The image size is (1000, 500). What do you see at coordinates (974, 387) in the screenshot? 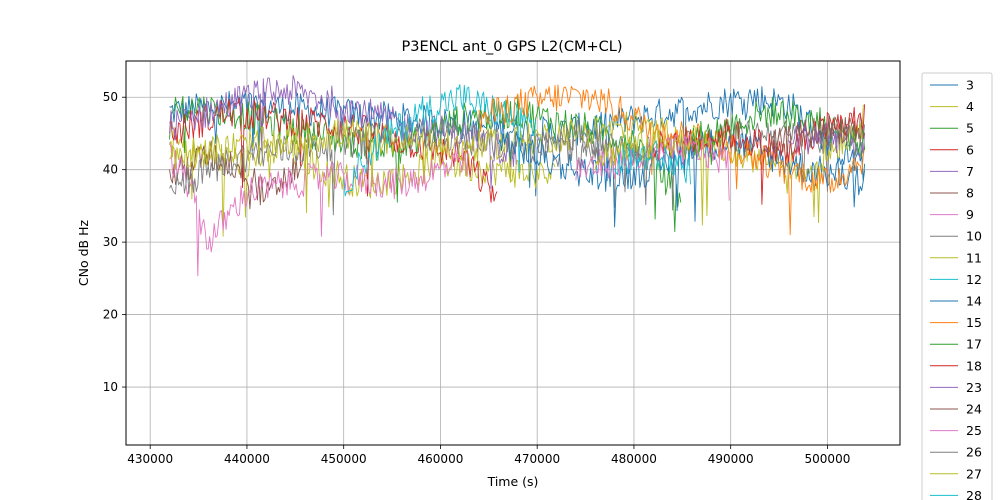
I see `legend-label-23: 23` at bounding box center [974, 387].